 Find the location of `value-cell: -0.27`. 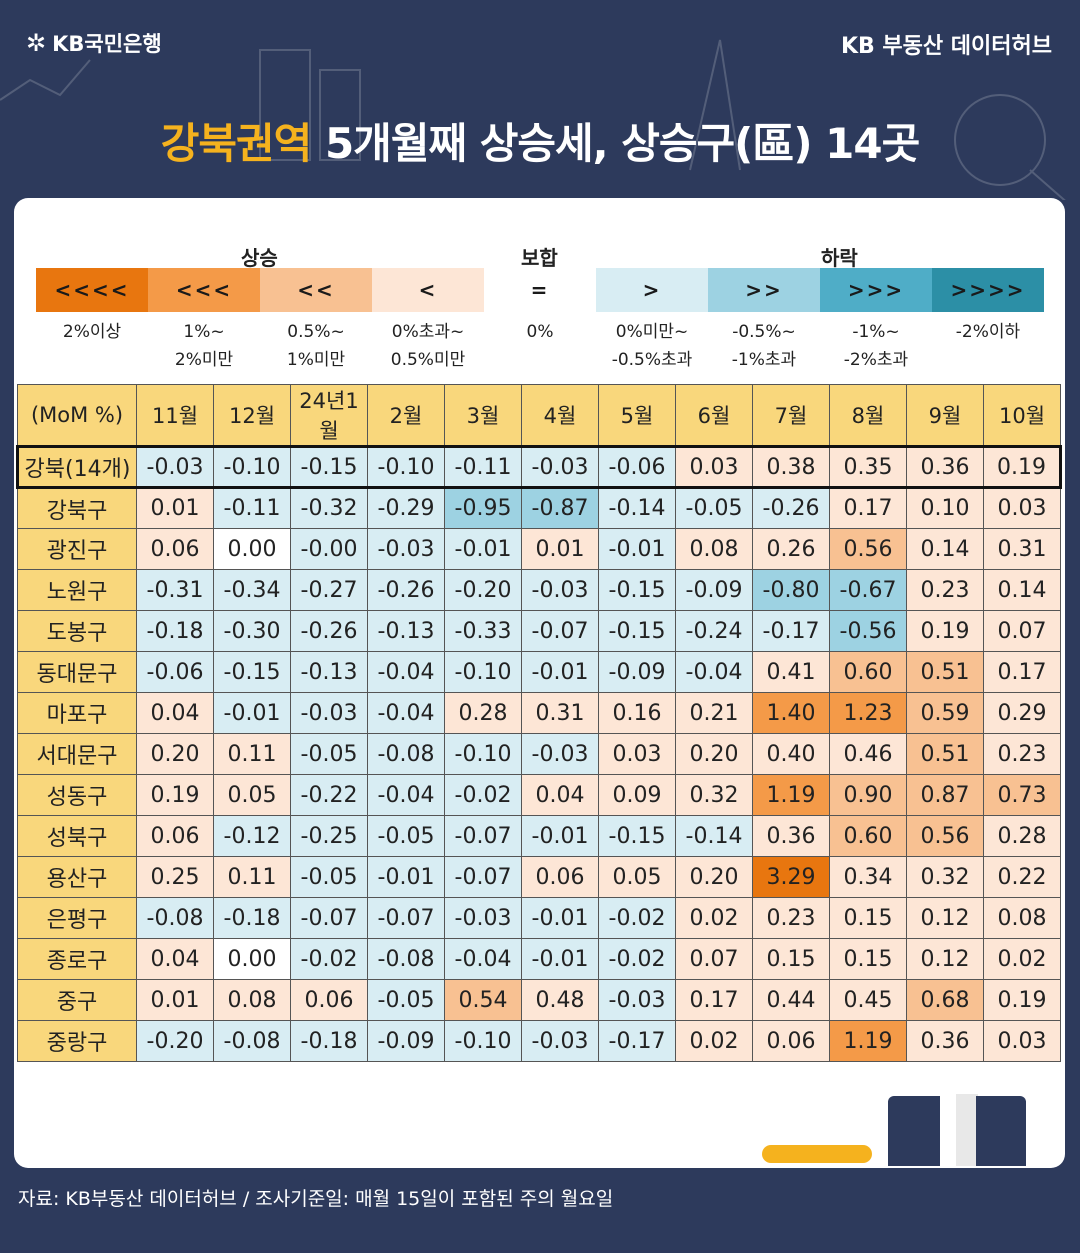

value-cell: -0.27 is located at coordinates (329, 590).